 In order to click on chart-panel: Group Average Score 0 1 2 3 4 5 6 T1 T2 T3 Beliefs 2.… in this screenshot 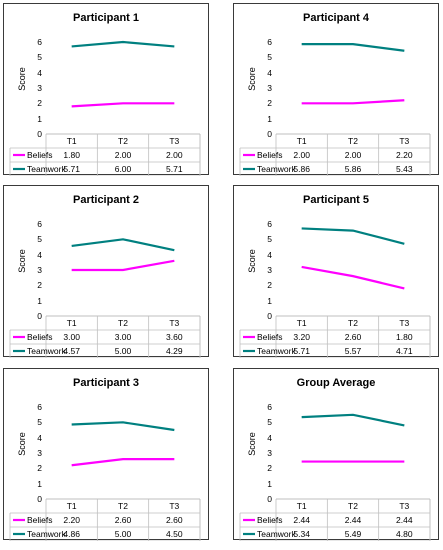, I will do `click(336, 454)`.